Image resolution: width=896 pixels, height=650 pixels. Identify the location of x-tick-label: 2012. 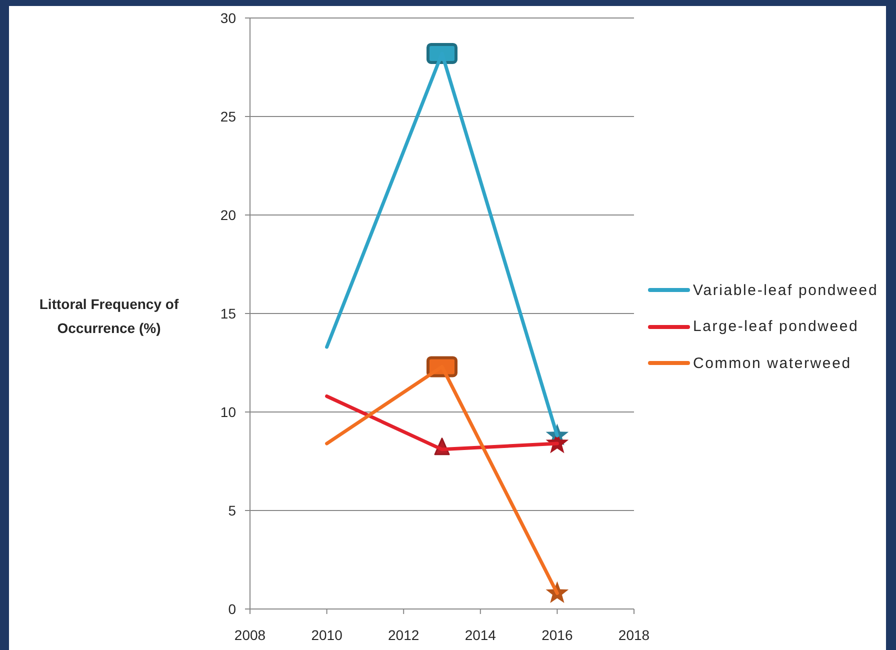
(404, 634).